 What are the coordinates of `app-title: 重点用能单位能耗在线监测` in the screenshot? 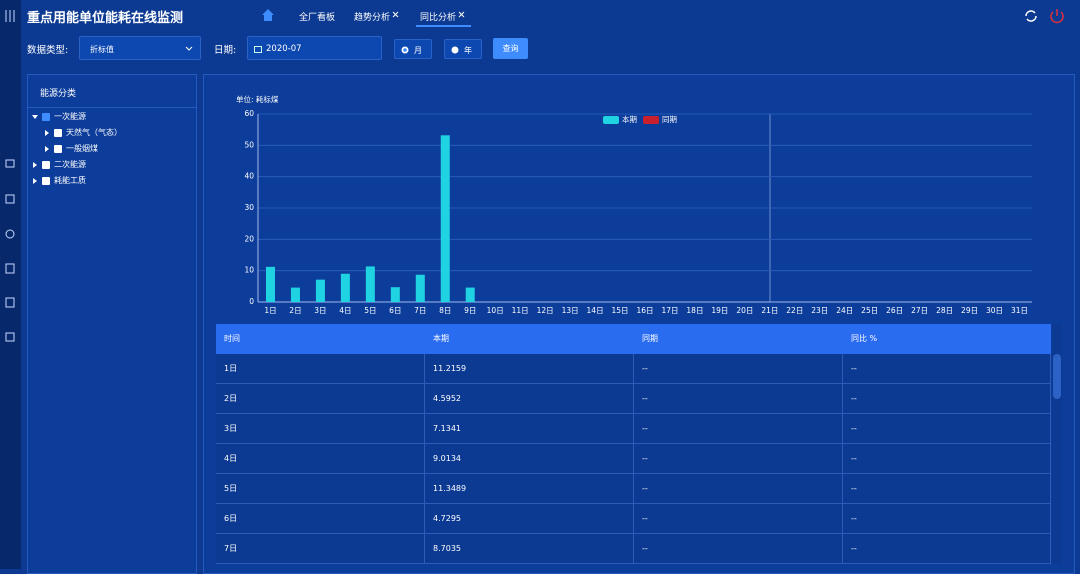 It's located at (105, 18).